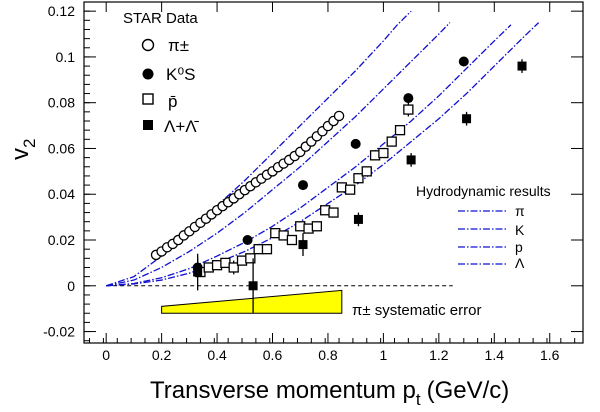  I want to click on systematic-error-band, so click(252, 301).